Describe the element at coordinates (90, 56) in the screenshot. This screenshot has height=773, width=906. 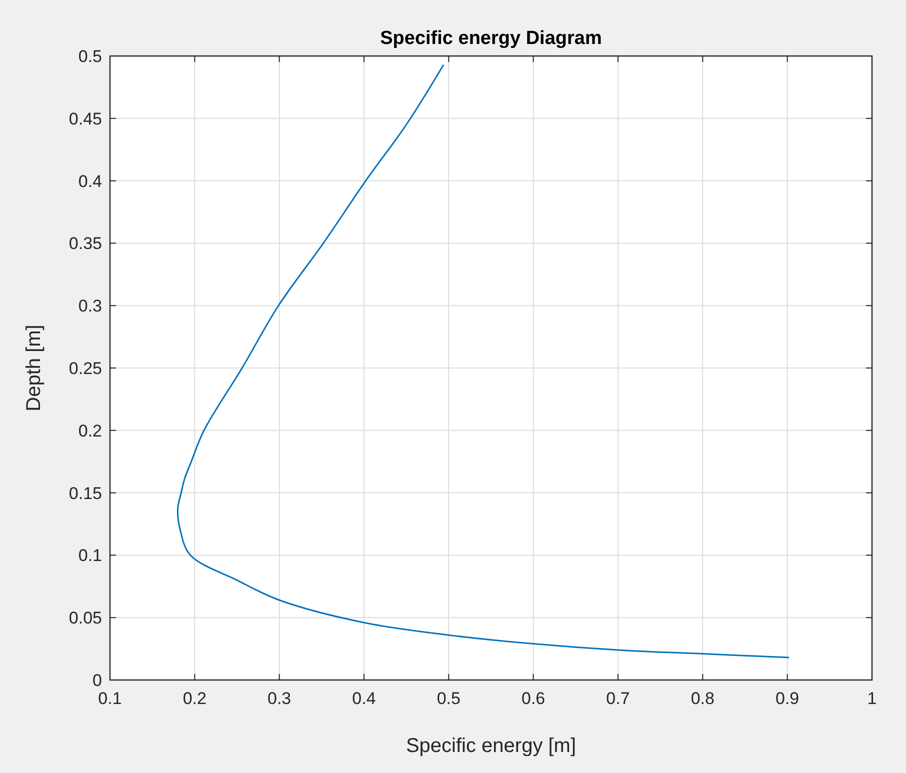
I see `y-tick-label: 0.5` at that location.